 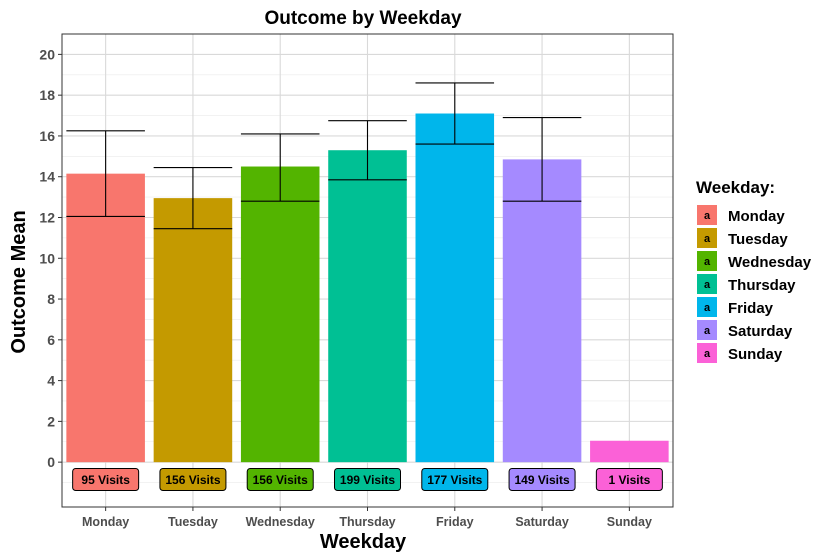 I want to click on legend-title: Weekday:, so click(x=735, y=187).